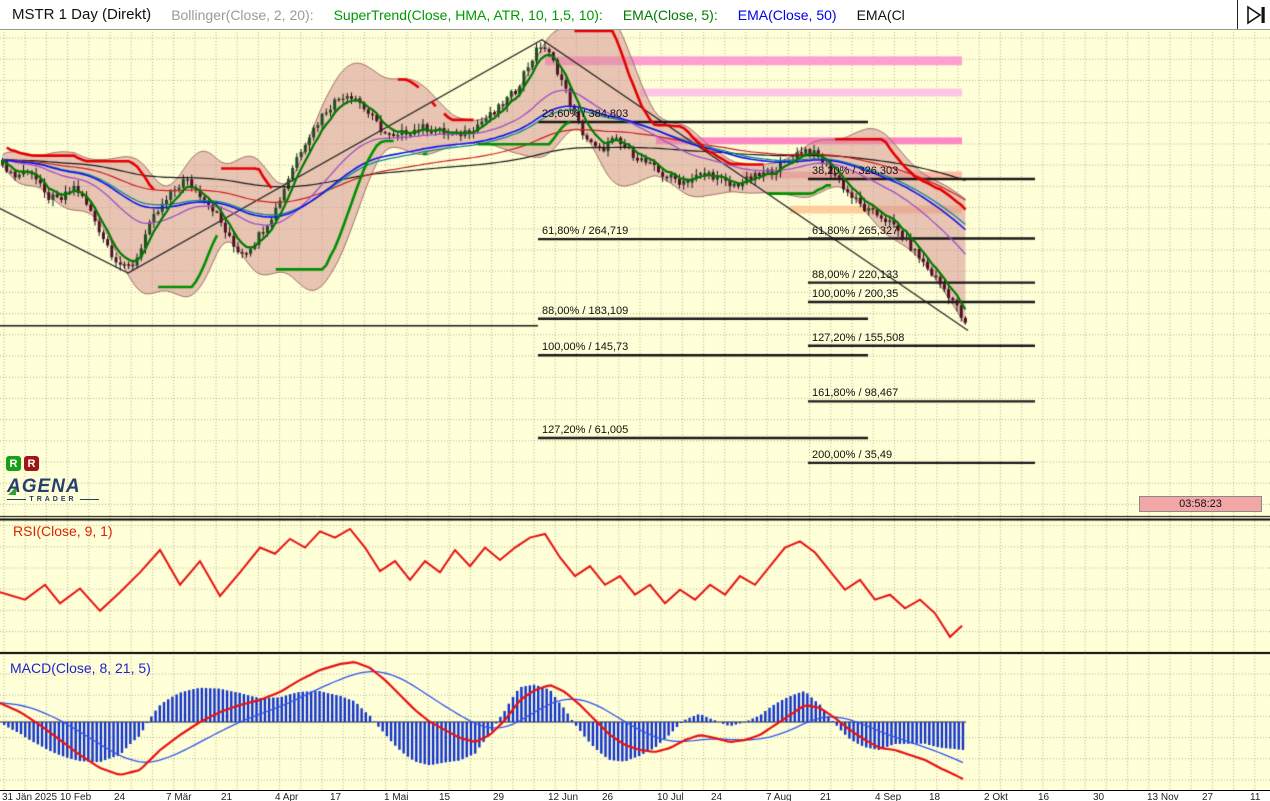 The width and height of the screenshot is (1270, 801). What do you see at coordinates (855, 274) in the screenshot?
I see `fib-level-label: 88,00% / 220,133` at bounding box center [855, 274].